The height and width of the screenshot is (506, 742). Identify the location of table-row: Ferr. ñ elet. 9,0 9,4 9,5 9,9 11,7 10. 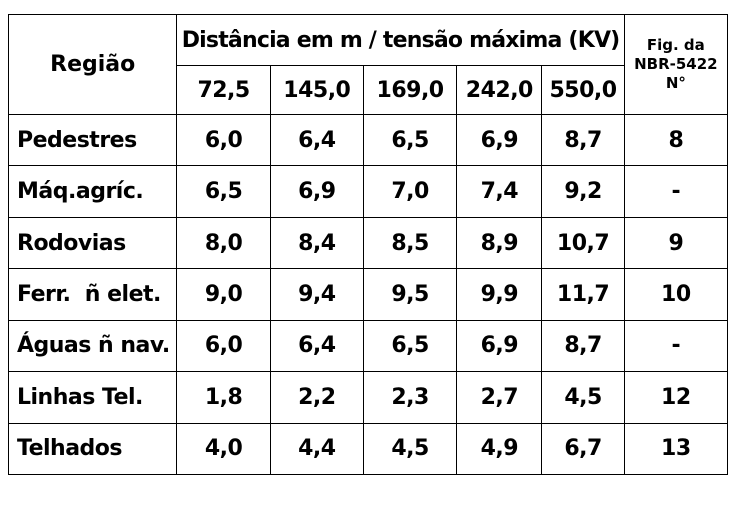
(368, 294).